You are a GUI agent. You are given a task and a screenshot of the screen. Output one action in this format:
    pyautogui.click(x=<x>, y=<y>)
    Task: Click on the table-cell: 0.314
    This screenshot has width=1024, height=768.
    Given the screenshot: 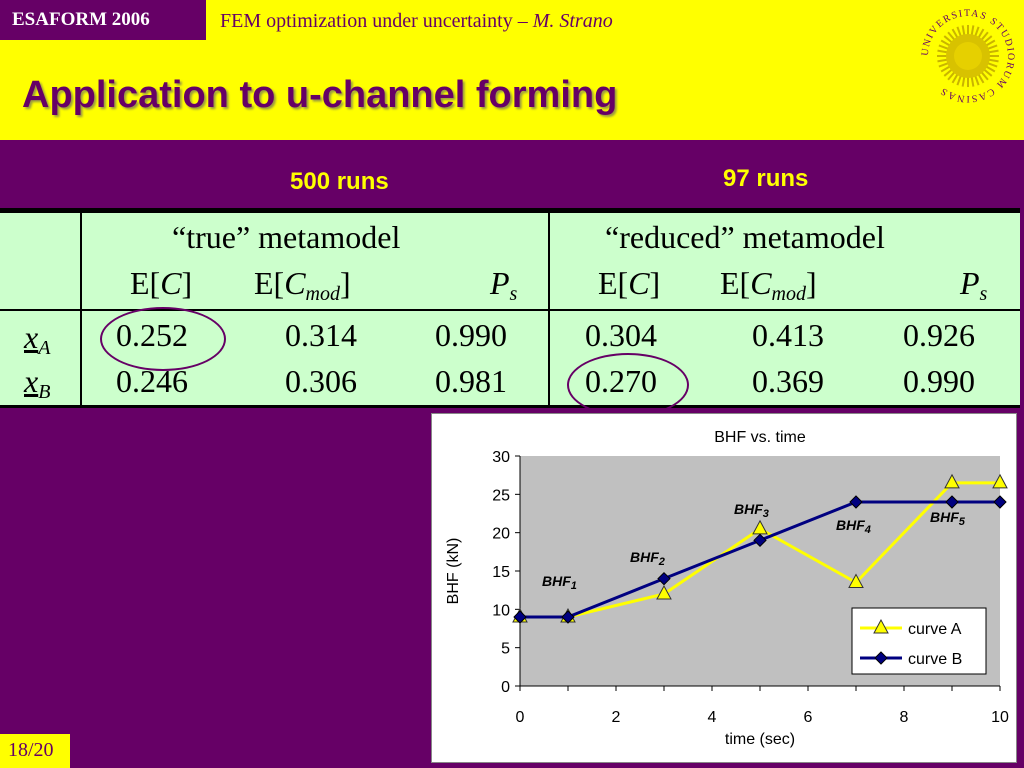 What is the action you would take?
    pyautogui.click(x=321, y=335)
    